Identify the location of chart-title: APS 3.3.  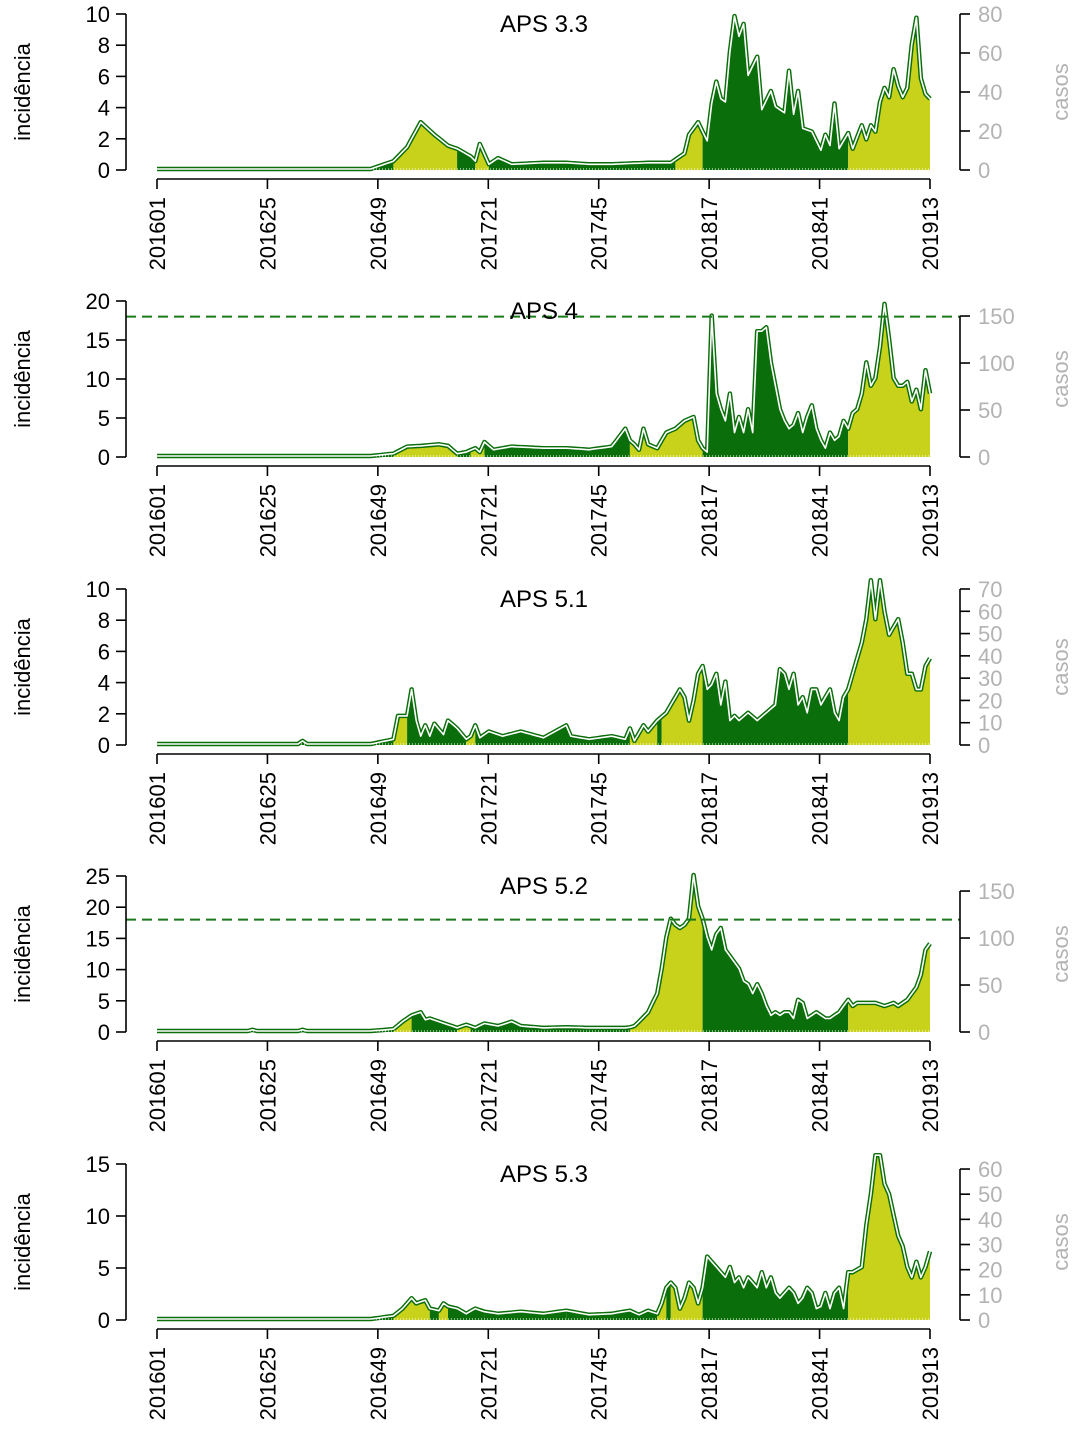
(544, 24).